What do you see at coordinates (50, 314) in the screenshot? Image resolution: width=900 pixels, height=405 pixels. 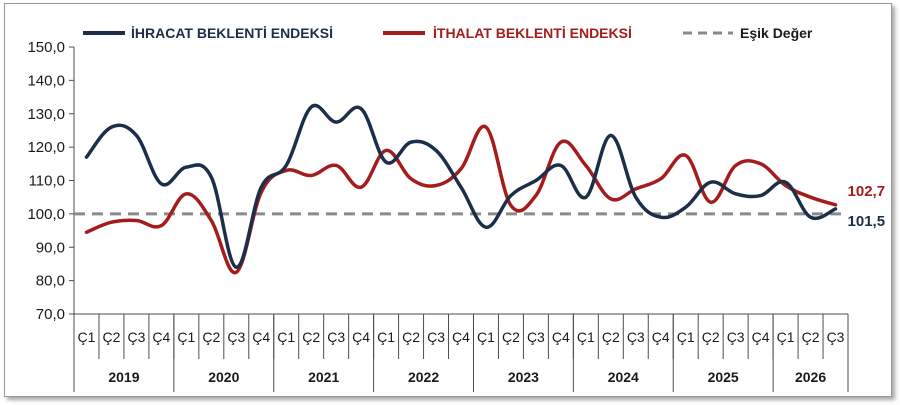 I see `y-tick-label: 70,0` at bounding box center [50, 314].